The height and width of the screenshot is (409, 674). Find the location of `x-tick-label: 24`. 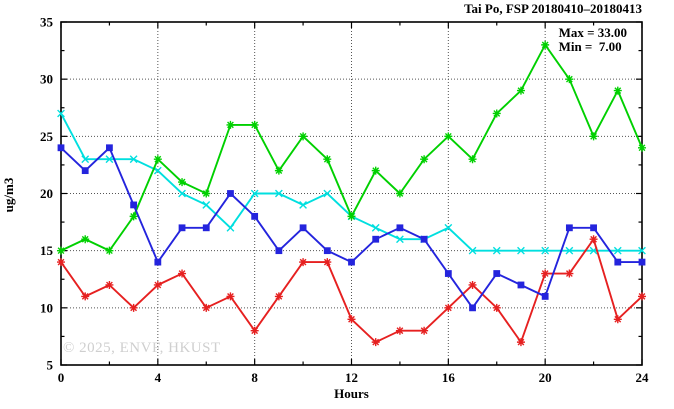

x-tick-label: 24 is located at coordinates (643, 377).